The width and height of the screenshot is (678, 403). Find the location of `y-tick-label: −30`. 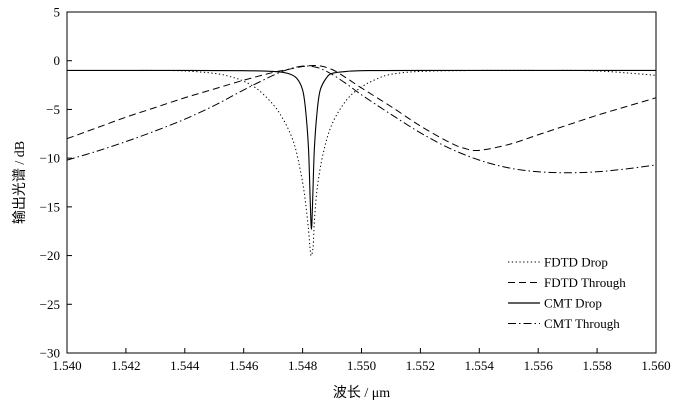

y-tick-label: −30 is located at coordinates (50, 353).